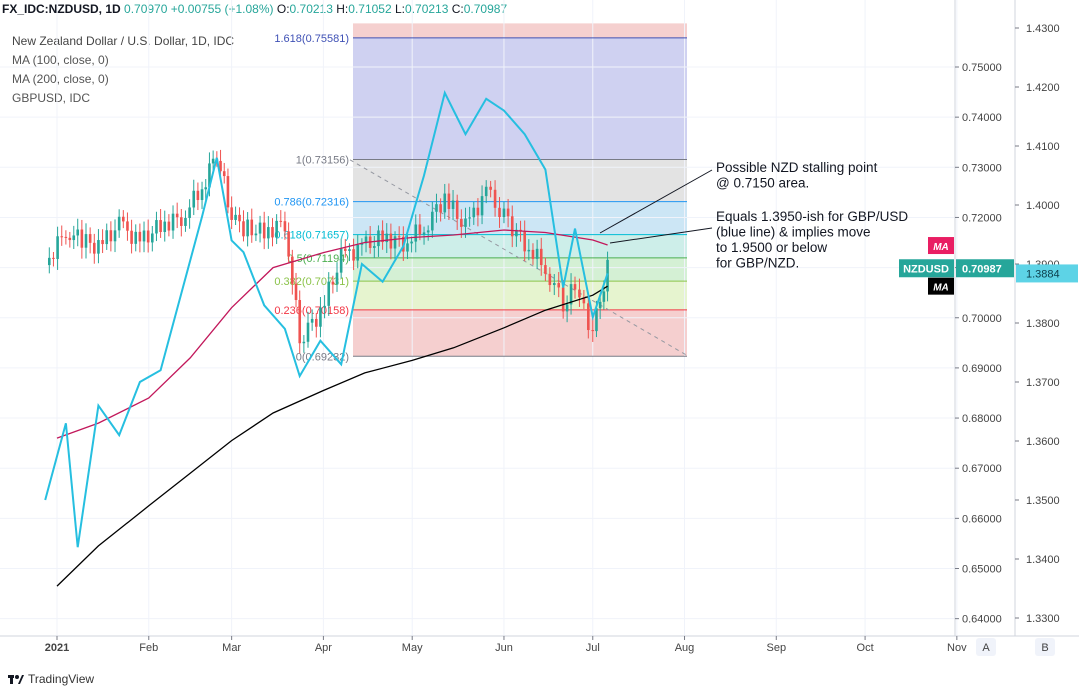 This screenshot has height=692, width=1079. I want to click on x-tick-label: Jun, so click(504, 648).